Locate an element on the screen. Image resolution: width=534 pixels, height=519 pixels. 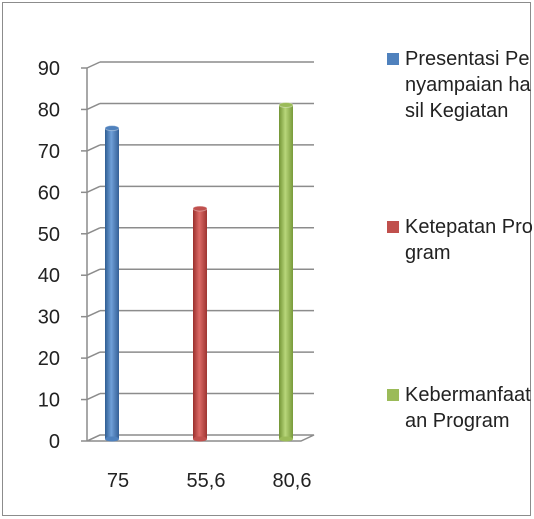
y-tick-label: 70 is located at coordinates (49, 152).